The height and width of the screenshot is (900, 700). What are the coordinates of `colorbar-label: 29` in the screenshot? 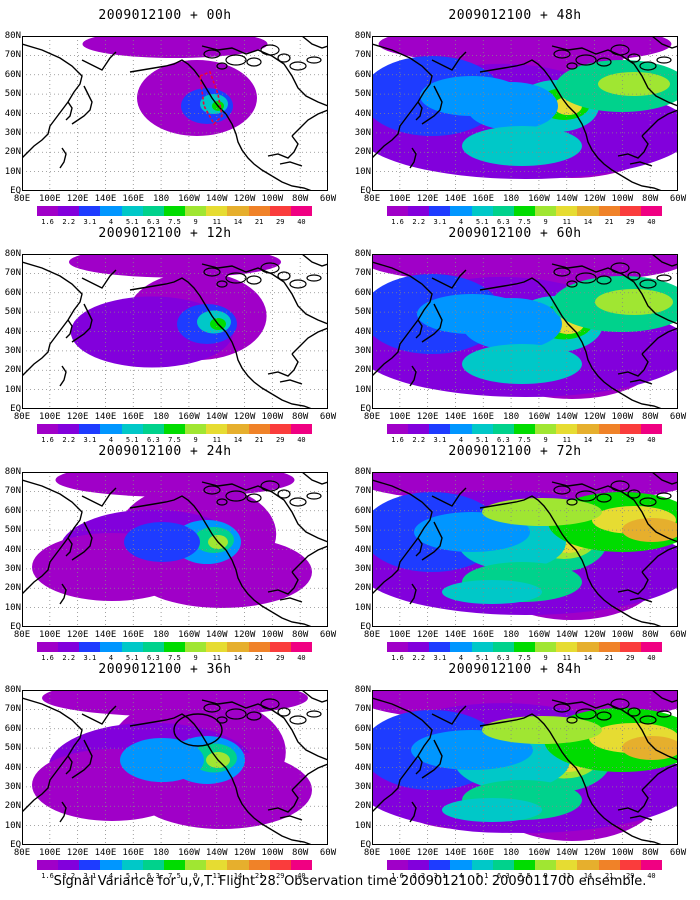 It's located at (280, 876).